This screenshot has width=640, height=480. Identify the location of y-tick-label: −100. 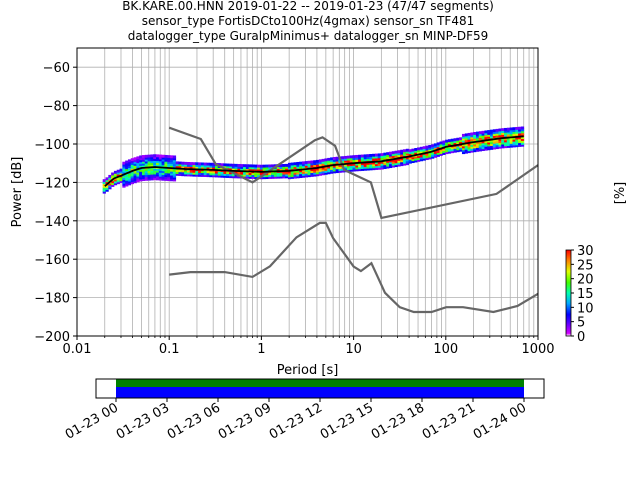
(52, 145).